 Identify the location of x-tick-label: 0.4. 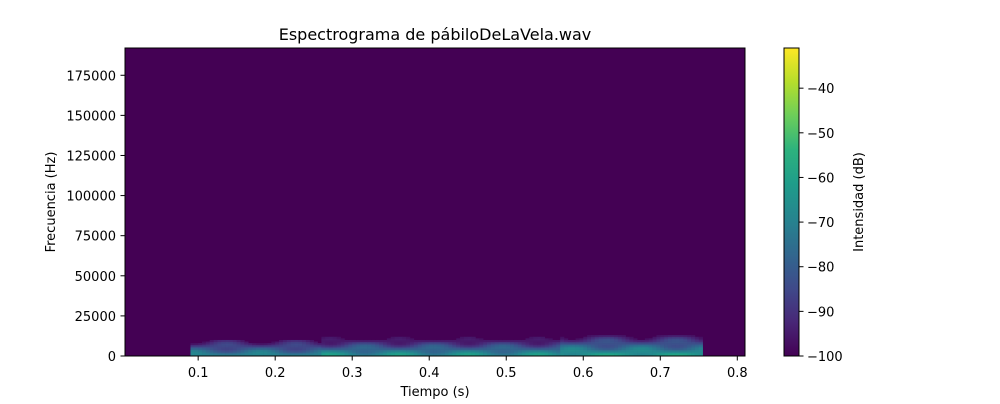
(429, 373).